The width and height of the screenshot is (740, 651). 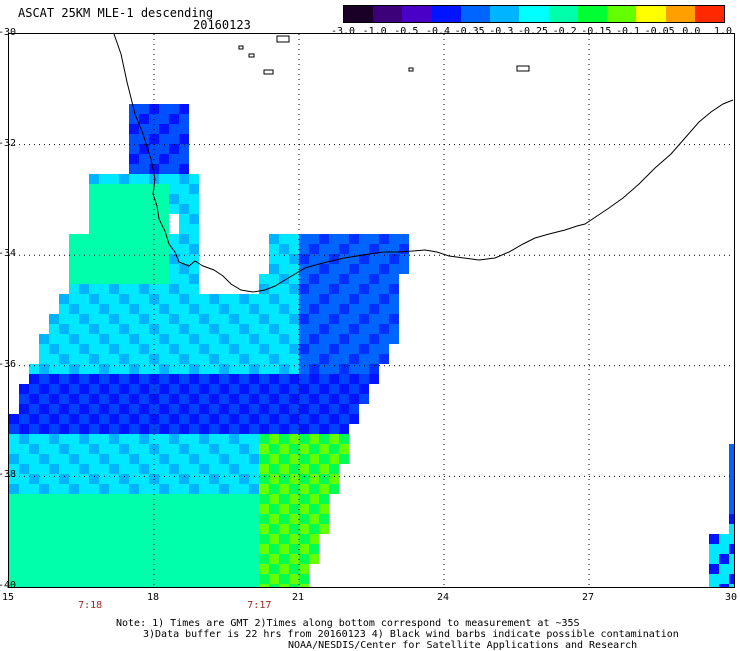 I want to click on colorbar-tick-label: -0.15, so click(x=596, y=31).